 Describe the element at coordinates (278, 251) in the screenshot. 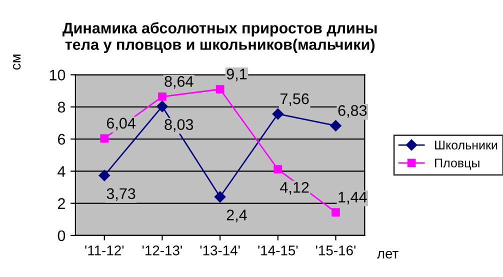

I see `x-tick-label: '14-15'` at that location.